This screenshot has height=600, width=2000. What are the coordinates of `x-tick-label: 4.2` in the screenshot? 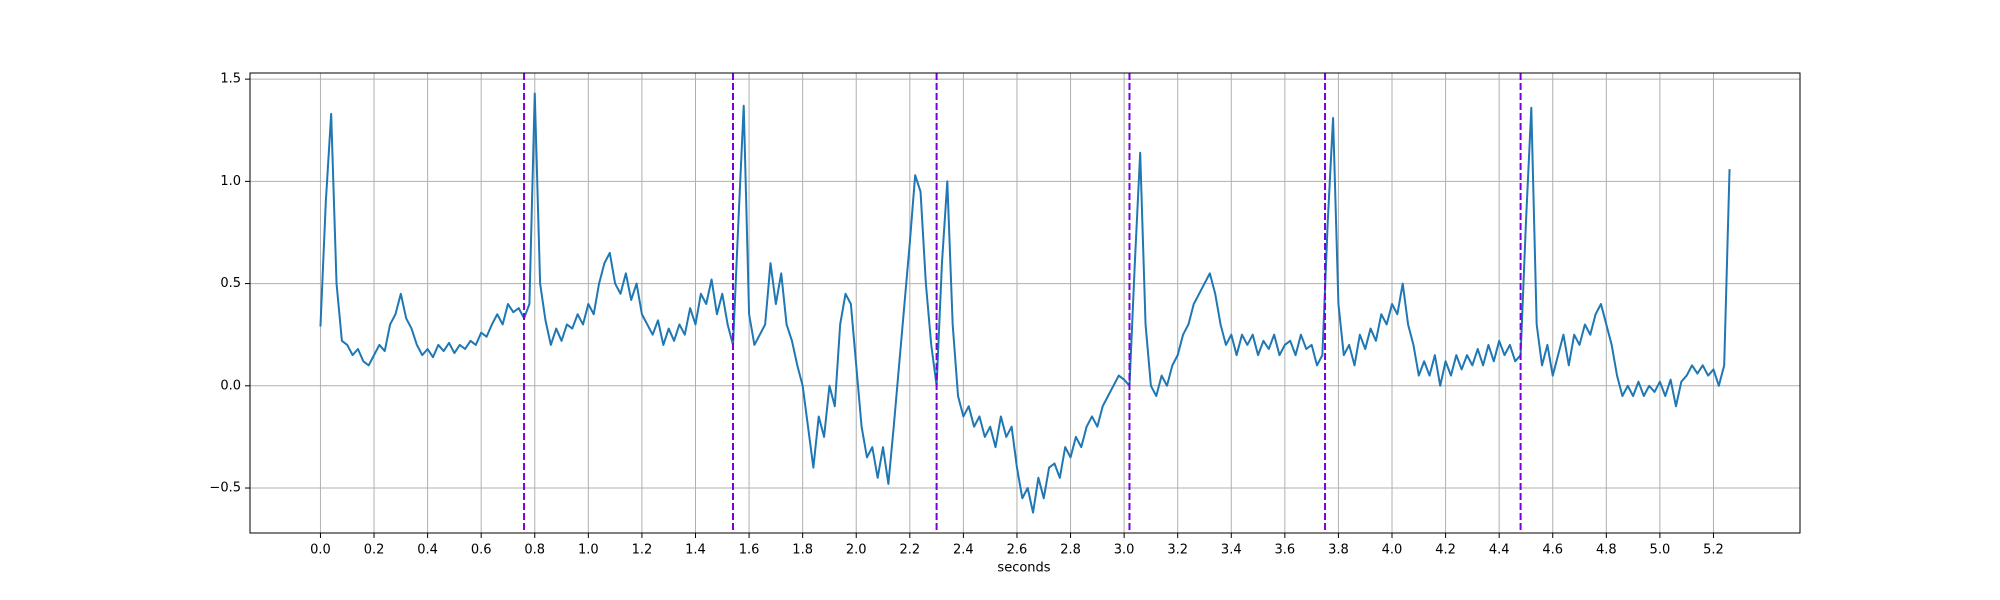 It's located at (1445, 550).